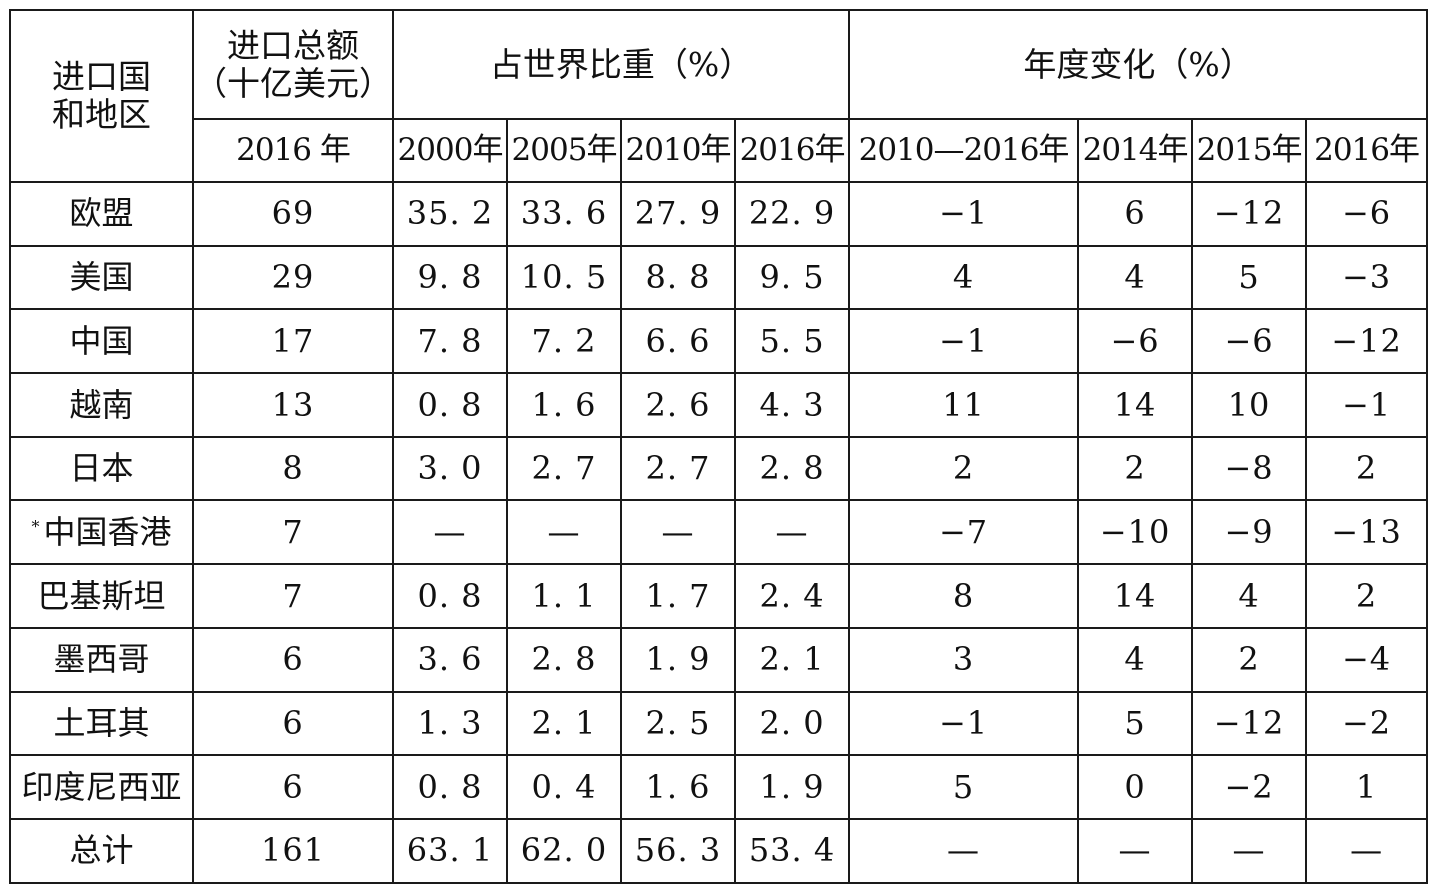 The width and height of the screenshot is (1442, 895). I want to click on region-cell: 美国, so click(101, 277).